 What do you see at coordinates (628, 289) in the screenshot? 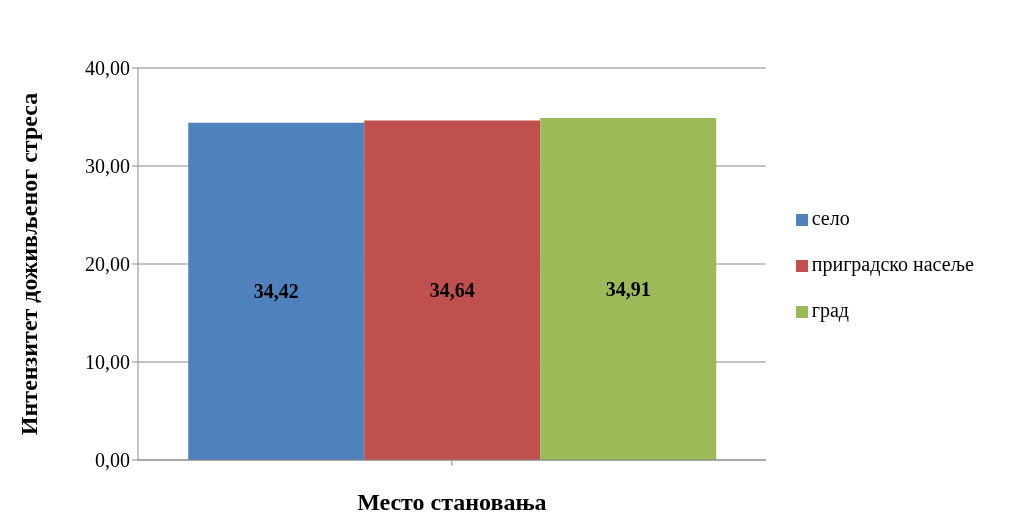
I see `data-label: 34,91` at bounding box center [628, 289].